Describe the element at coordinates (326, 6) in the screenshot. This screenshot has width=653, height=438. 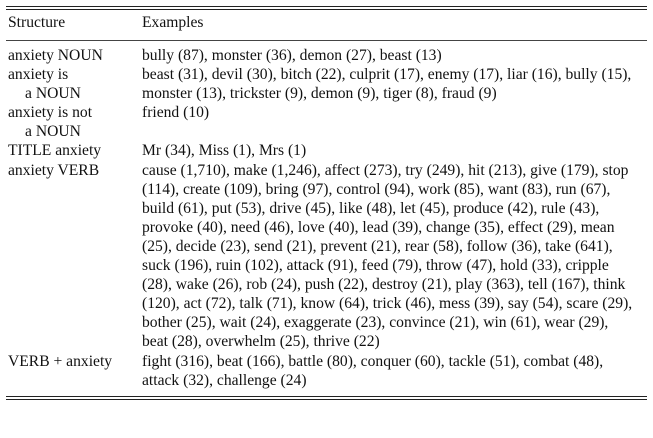
I see `table-top-rule` at that location.